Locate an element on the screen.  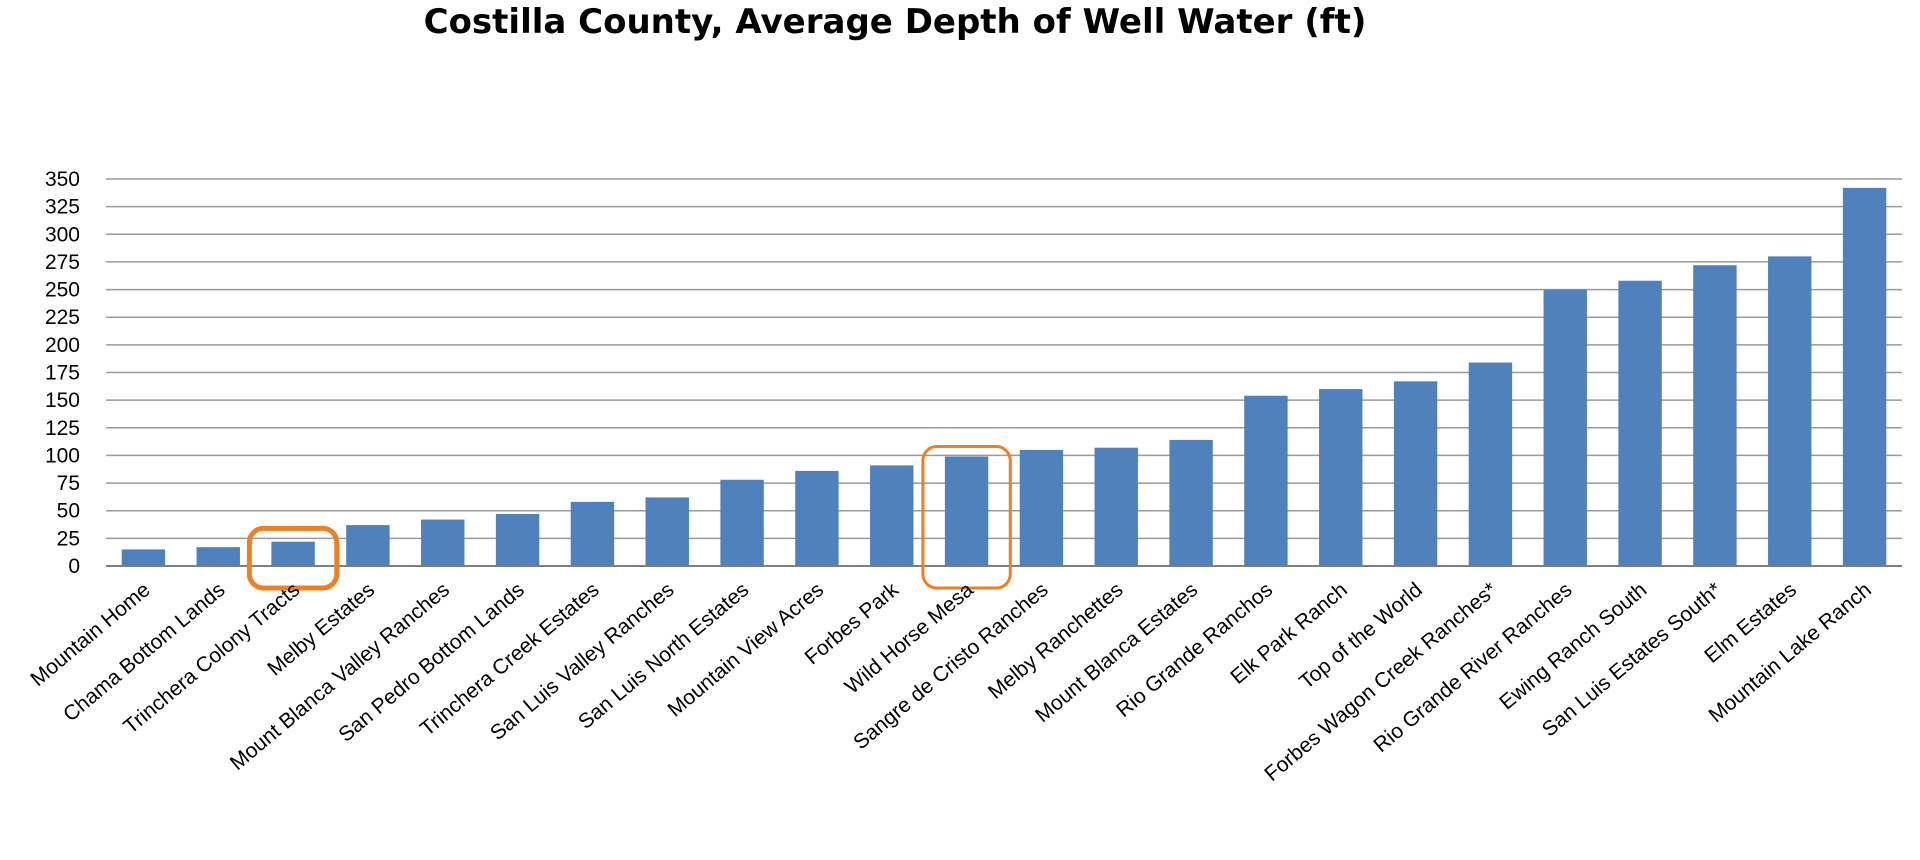
x-tick-label: Melby Ranchettes is located at coordinates (1056, 641).